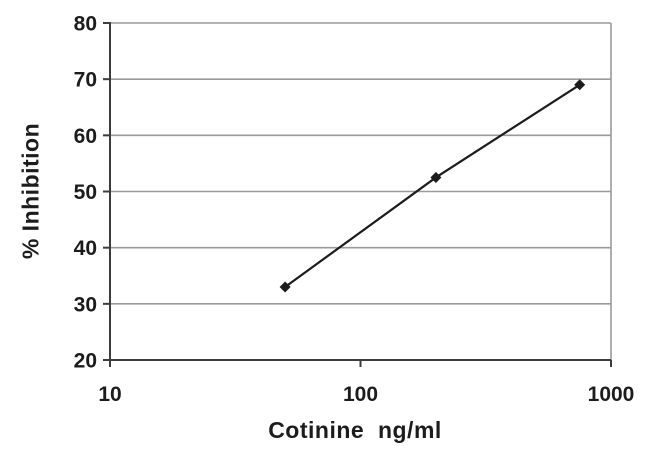 The height and width of the screenshot is (453, 650). What do you see at coordinates (85, 361) in the screenshot?
I see `y-tick-label: 20` at bounding box center [85, 361].